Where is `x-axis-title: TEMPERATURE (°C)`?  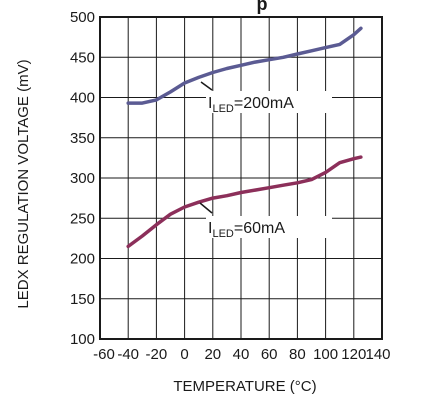 x-axis-title: TEMPERATURE (°C) is located at coordinates (244, 386).